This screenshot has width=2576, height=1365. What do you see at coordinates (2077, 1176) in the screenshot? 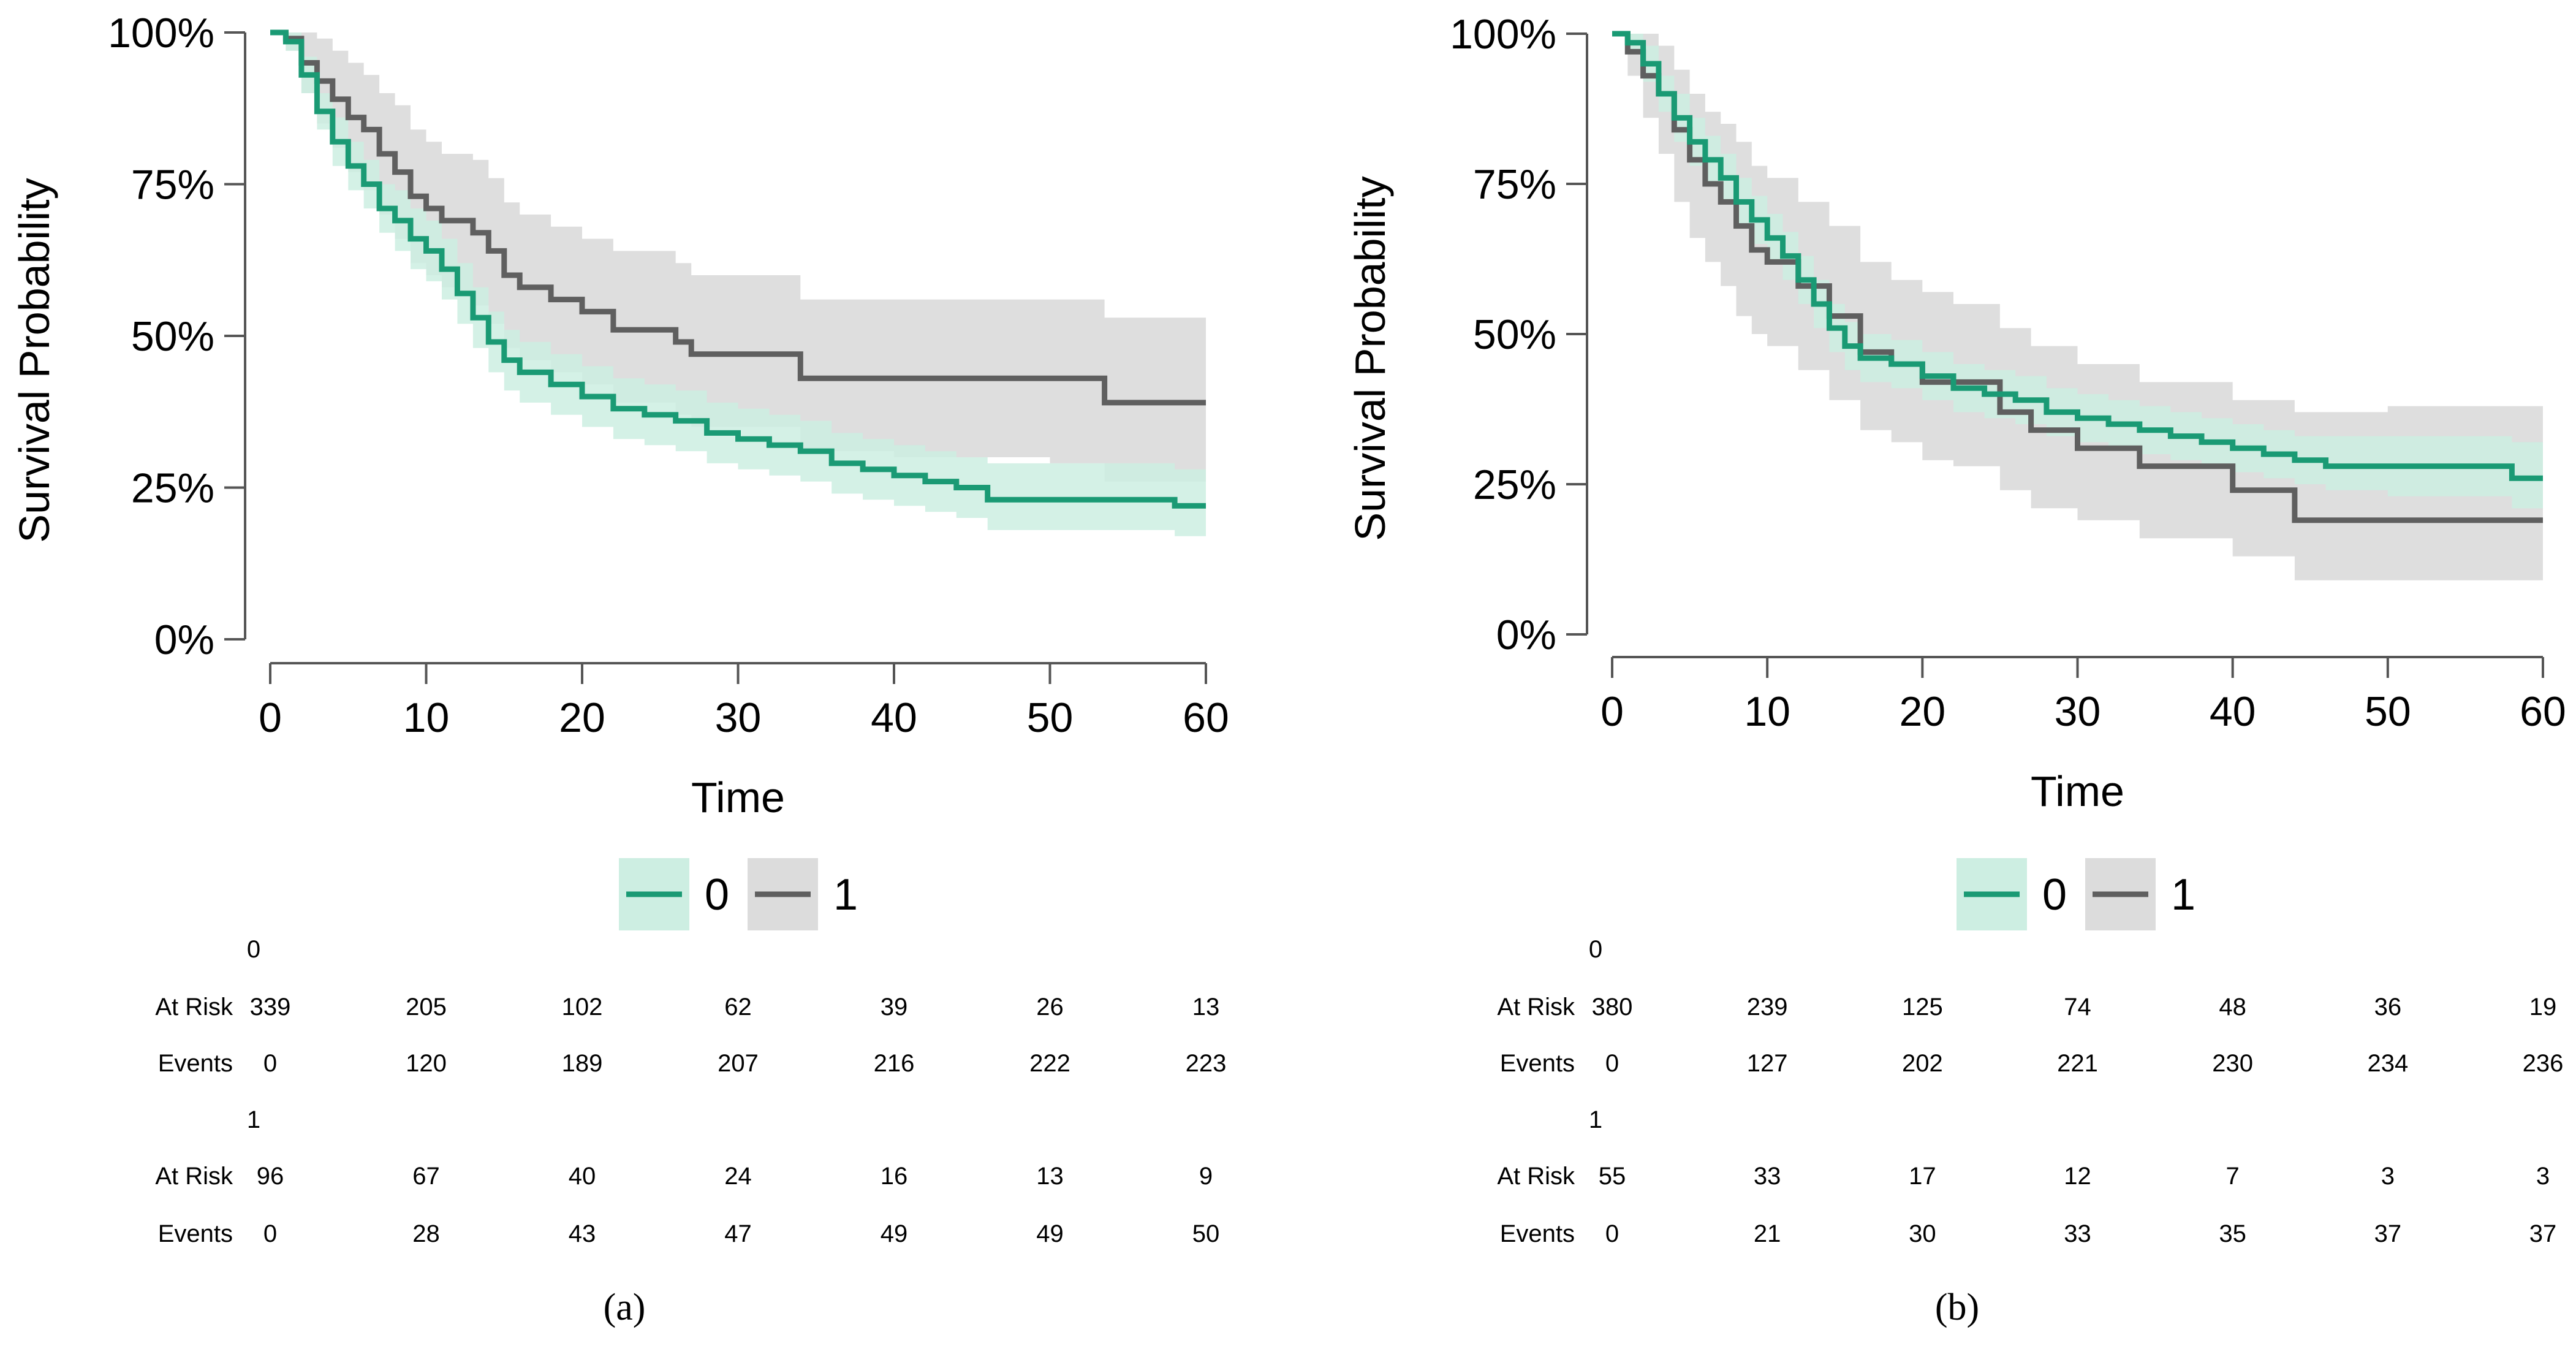
I see `risk-cell-b: 12` at bounding box center [2077, 1176].